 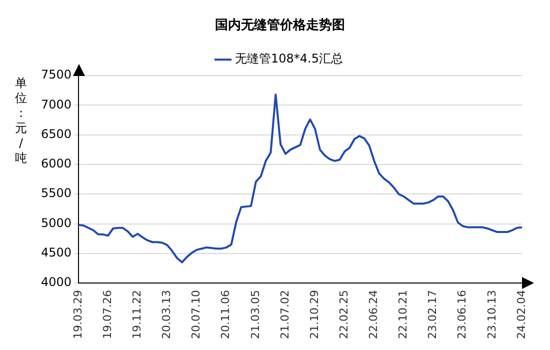 What do you see at coordinates (167, 314) in the screenshot?
I see `x-tick-label: 20.03.13` at bounding box center [167, 314].